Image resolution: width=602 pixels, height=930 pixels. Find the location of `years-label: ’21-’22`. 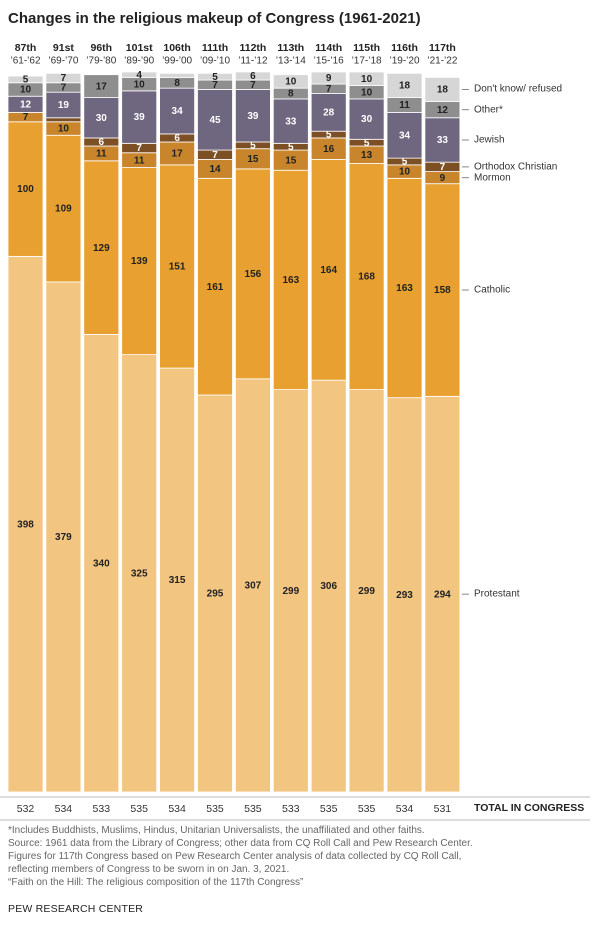

years-label: ’21-’22 is located at coordinates (442, 61).